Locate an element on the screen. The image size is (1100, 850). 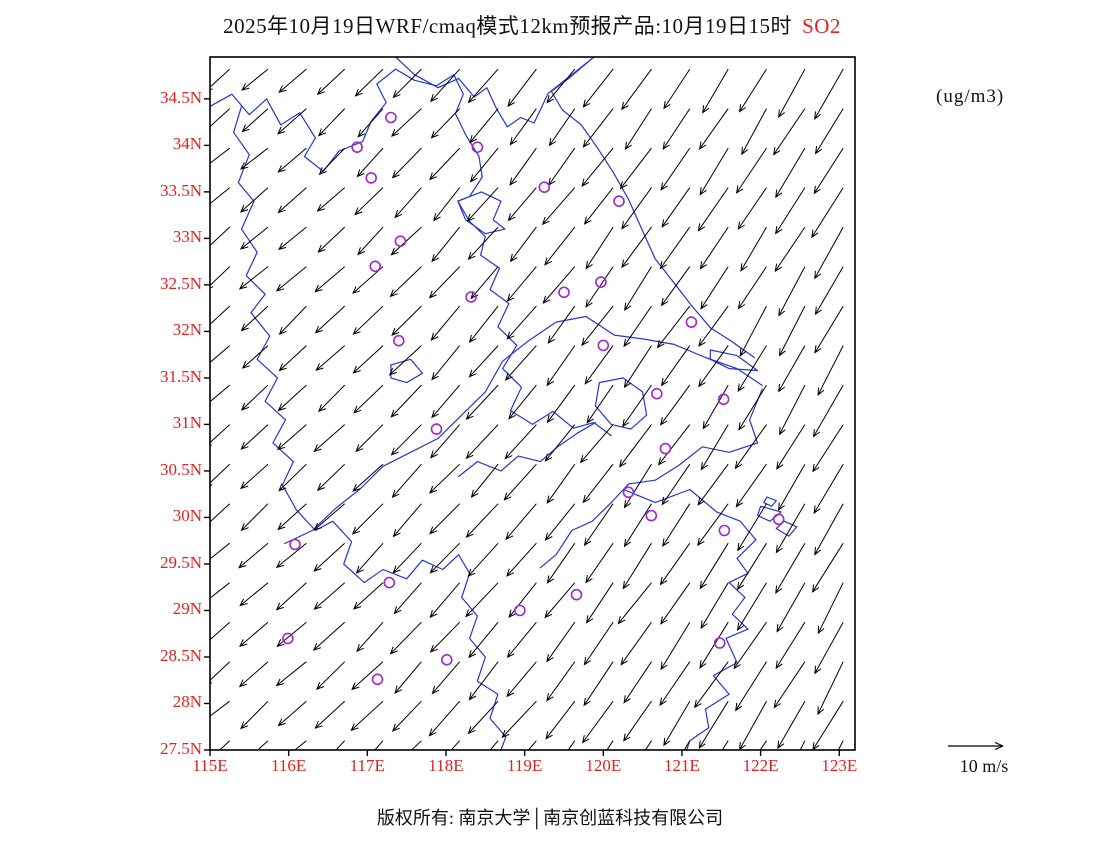
y-axis-label: 34N is located at coordinates (187, 144).